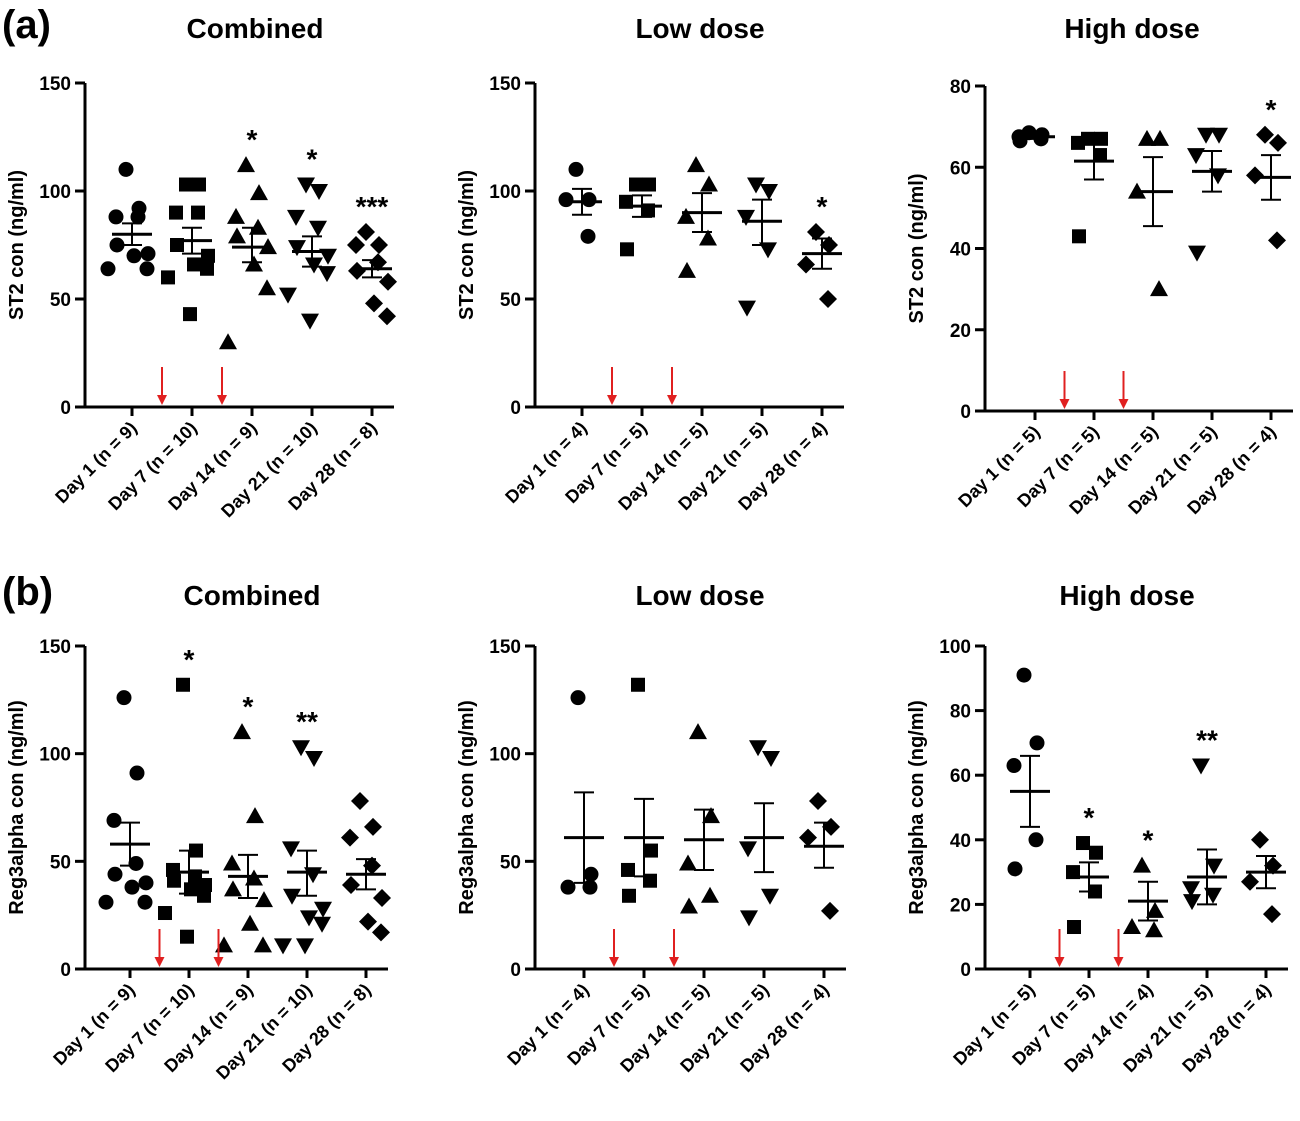  I want to click on chart-title: High dose, so click(1131, 28).